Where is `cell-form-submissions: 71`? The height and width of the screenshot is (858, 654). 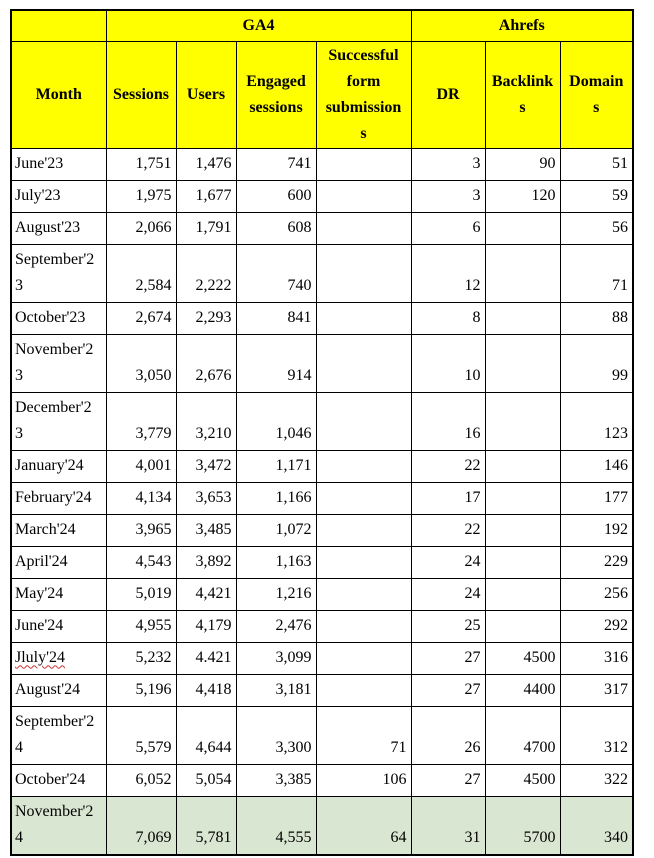 cell-form-submissions: 71 is located at coordinates (363, 735).